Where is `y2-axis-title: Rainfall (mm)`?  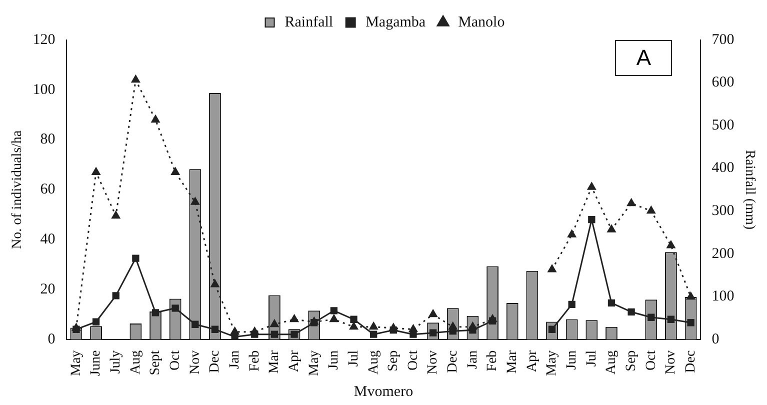 y2-axis-title: Rainfall (mm) is located at coordinates (749, 190).